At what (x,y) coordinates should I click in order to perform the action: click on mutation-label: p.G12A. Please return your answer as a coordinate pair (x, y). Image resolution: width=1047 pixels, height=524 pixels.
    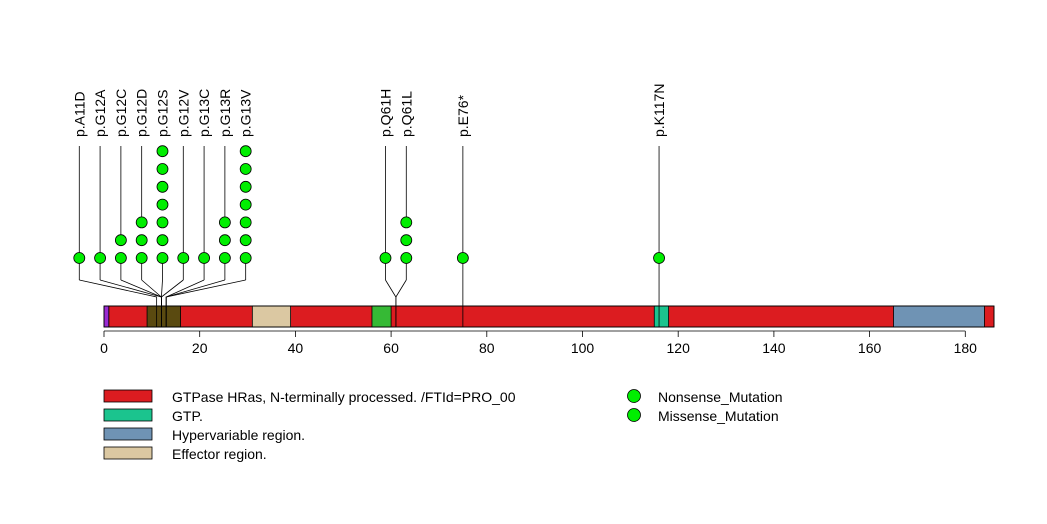
    Looking at the image, I should click on (100, 113).